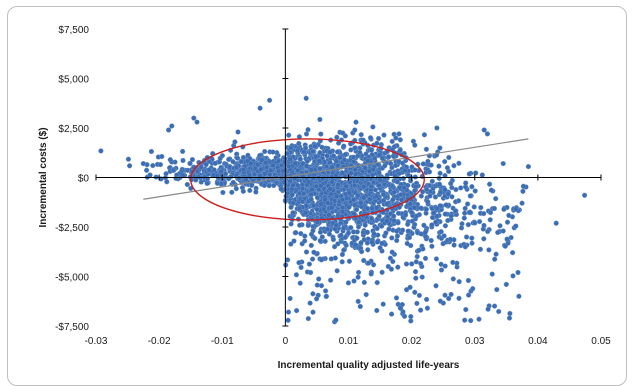  What do you see at coordinates (369, 365) in the screenshot?
I see `x-axis-title: Incremental quality adjusted life-years` at bounding box center [369, 365].